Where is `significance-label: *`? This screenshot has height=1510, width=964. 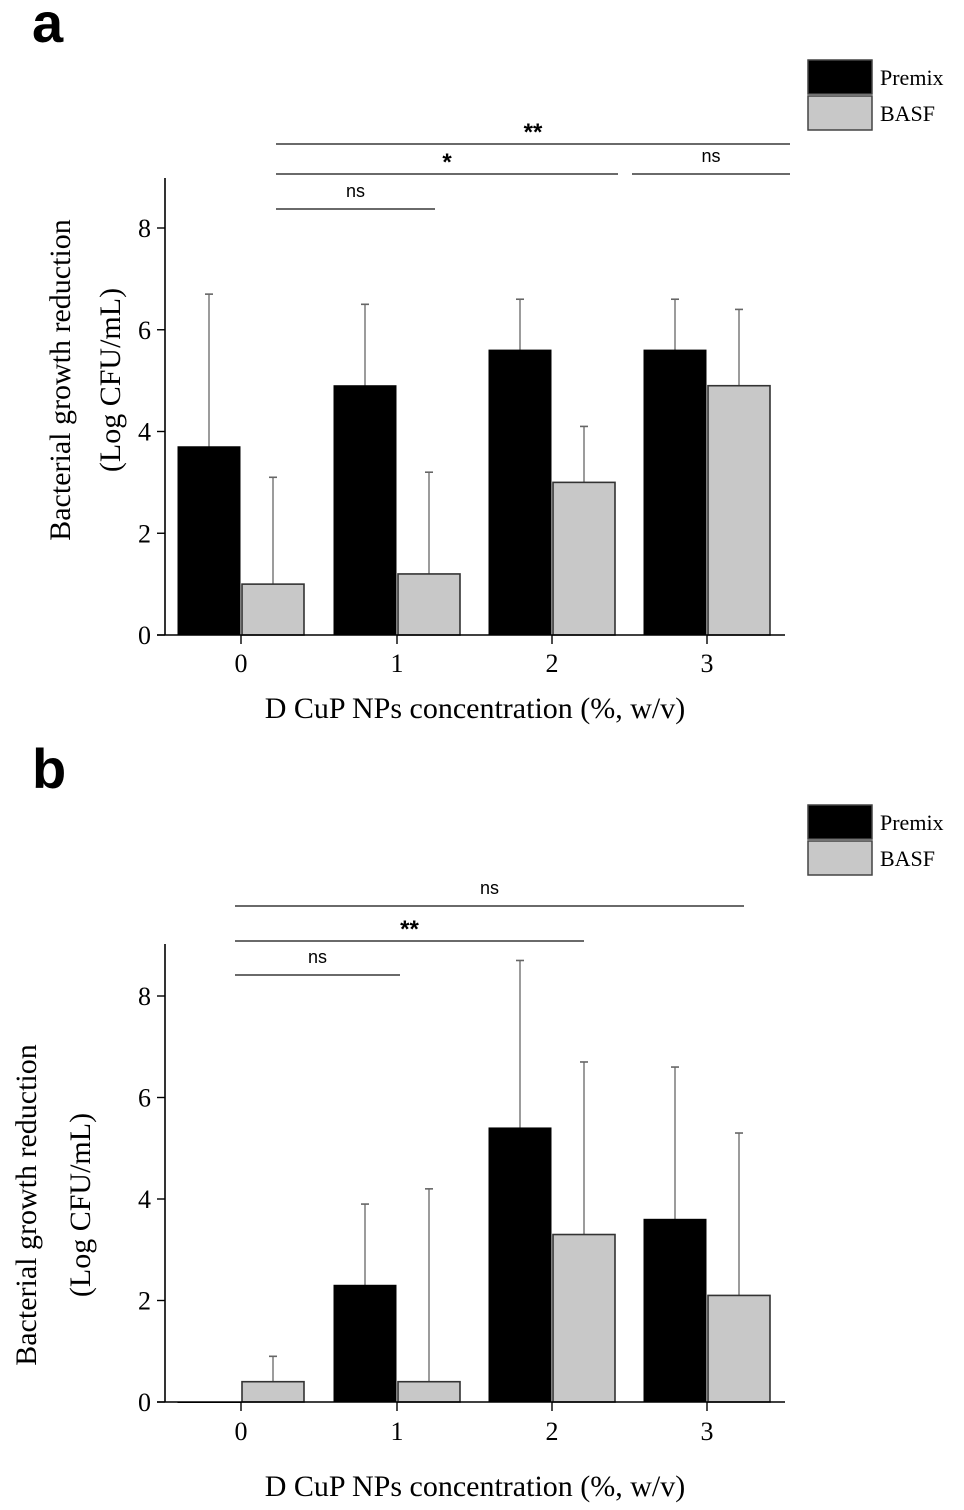 significance-label: * is located at coordinates (447, 162).